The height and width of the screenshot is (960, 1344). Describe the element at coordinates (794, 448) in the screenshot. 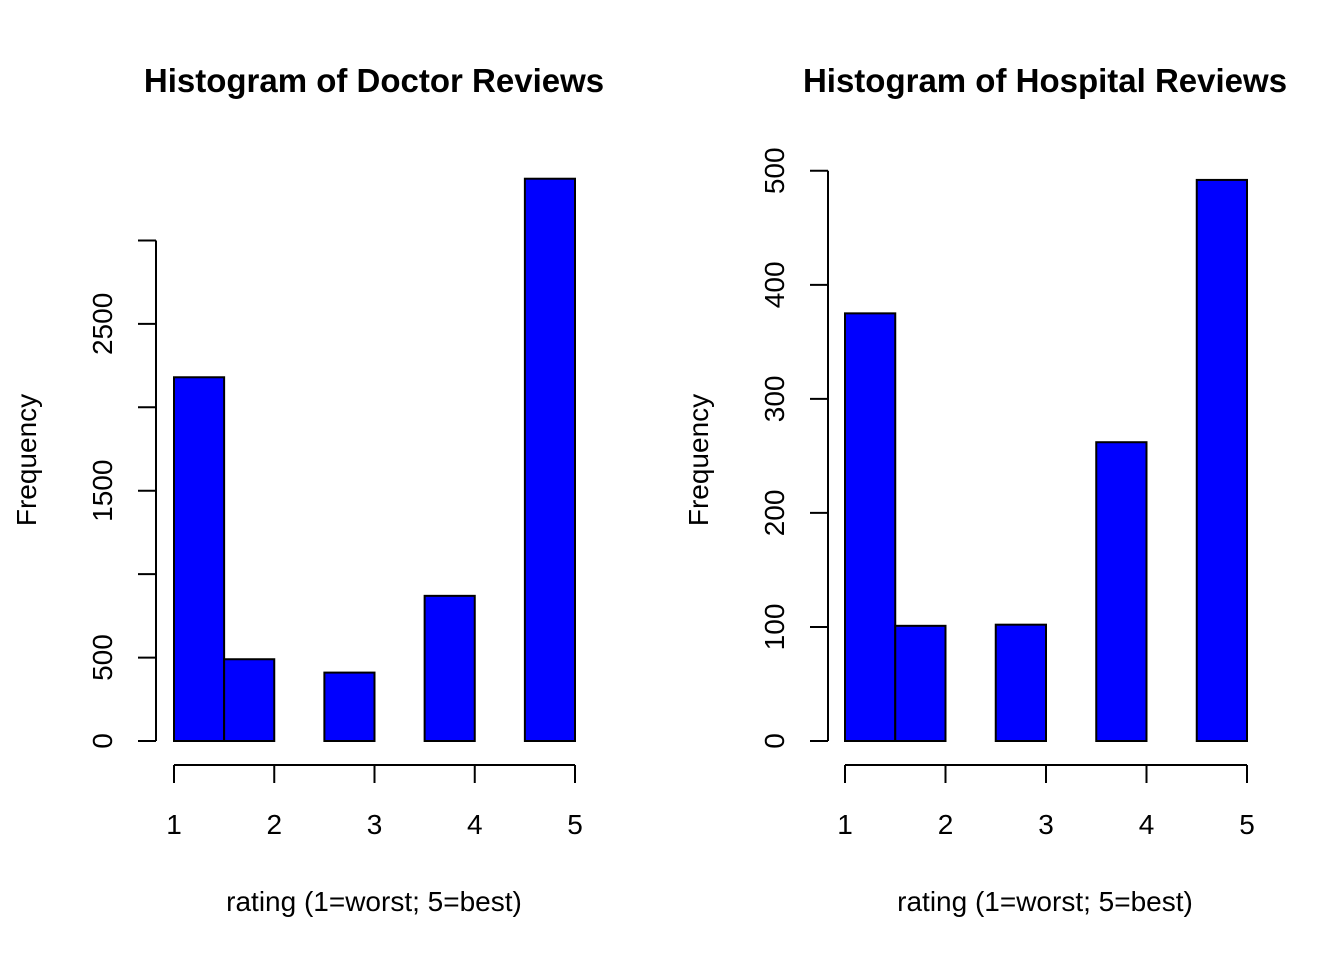

I see `y-axis: 0 100 200 300 400 500` at that location.